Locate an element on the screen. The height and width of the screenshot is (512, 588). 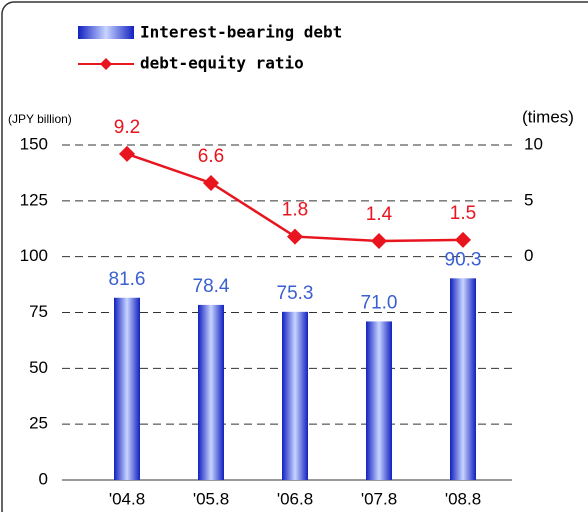
data-label: 71.0 is located at coordinates (379, 302).